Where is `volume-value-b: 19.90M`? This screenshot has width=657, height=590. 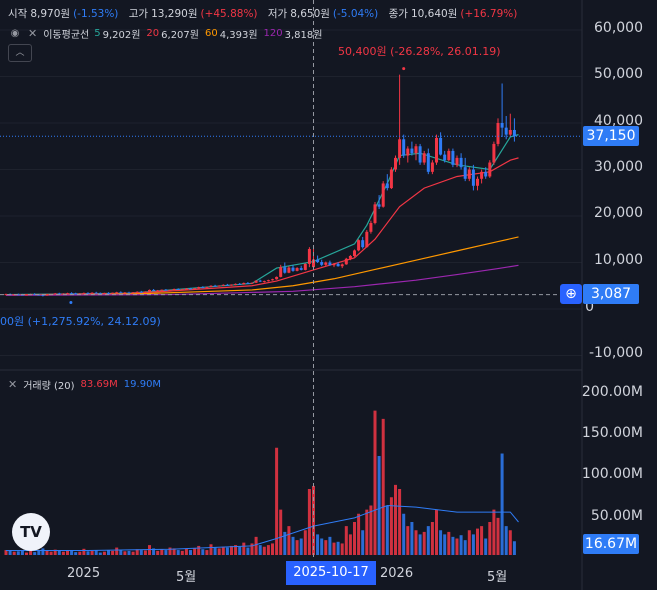 volume-value-b: 19.90M is located at coordinates (142, 384).